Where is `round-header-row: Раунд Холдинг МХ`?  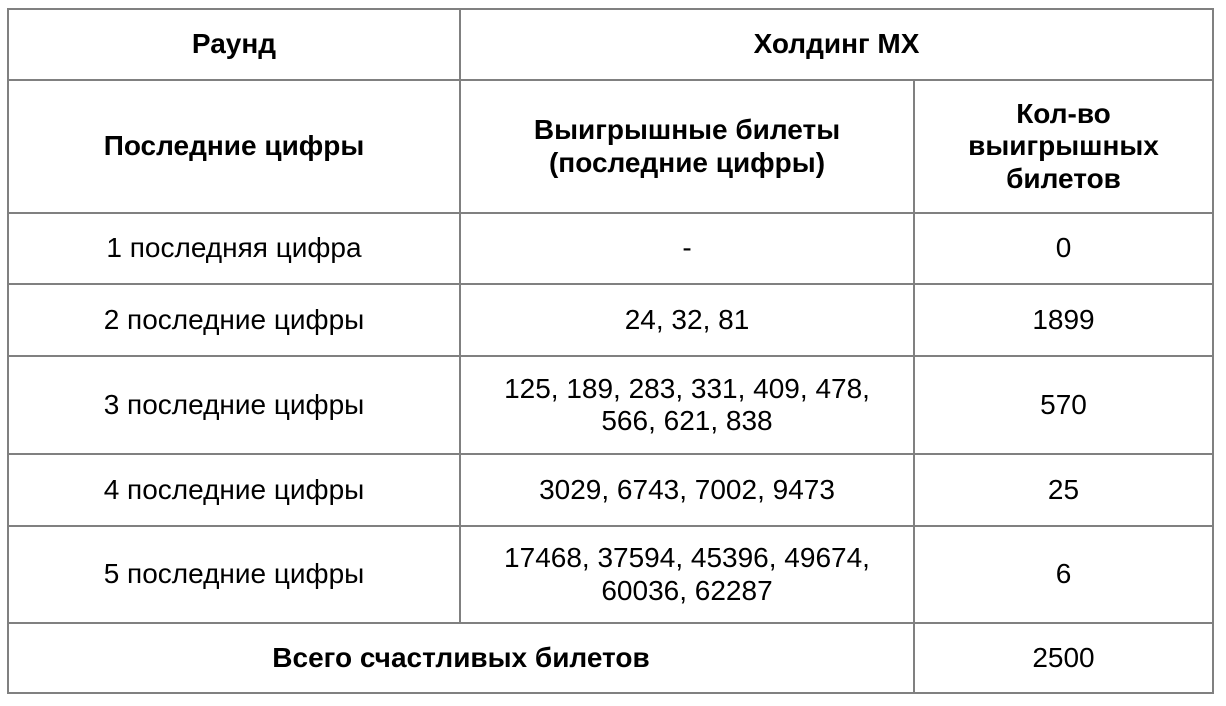
round-header-row: Раунд Холдинг МХ is located at coordinates (610, 44).